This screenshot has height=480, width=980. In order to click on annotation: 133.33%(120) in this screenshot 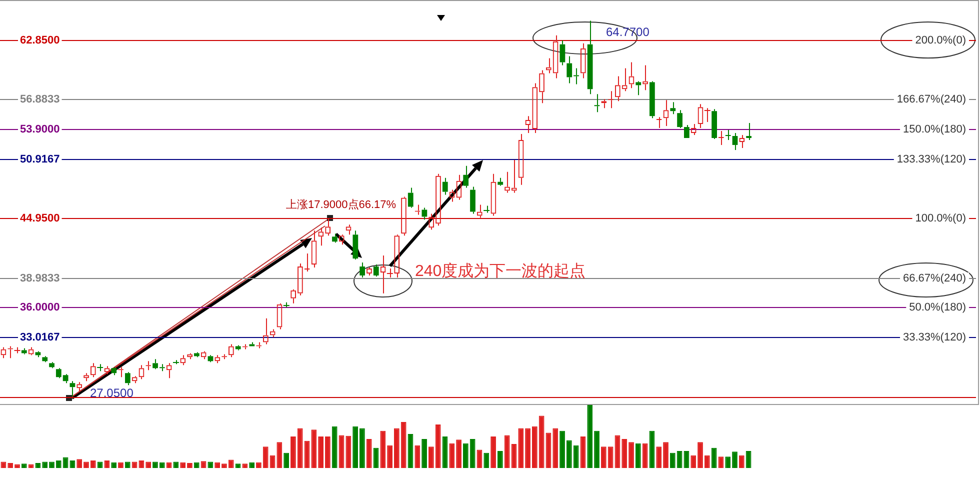, I will do `click(931, 160)`.